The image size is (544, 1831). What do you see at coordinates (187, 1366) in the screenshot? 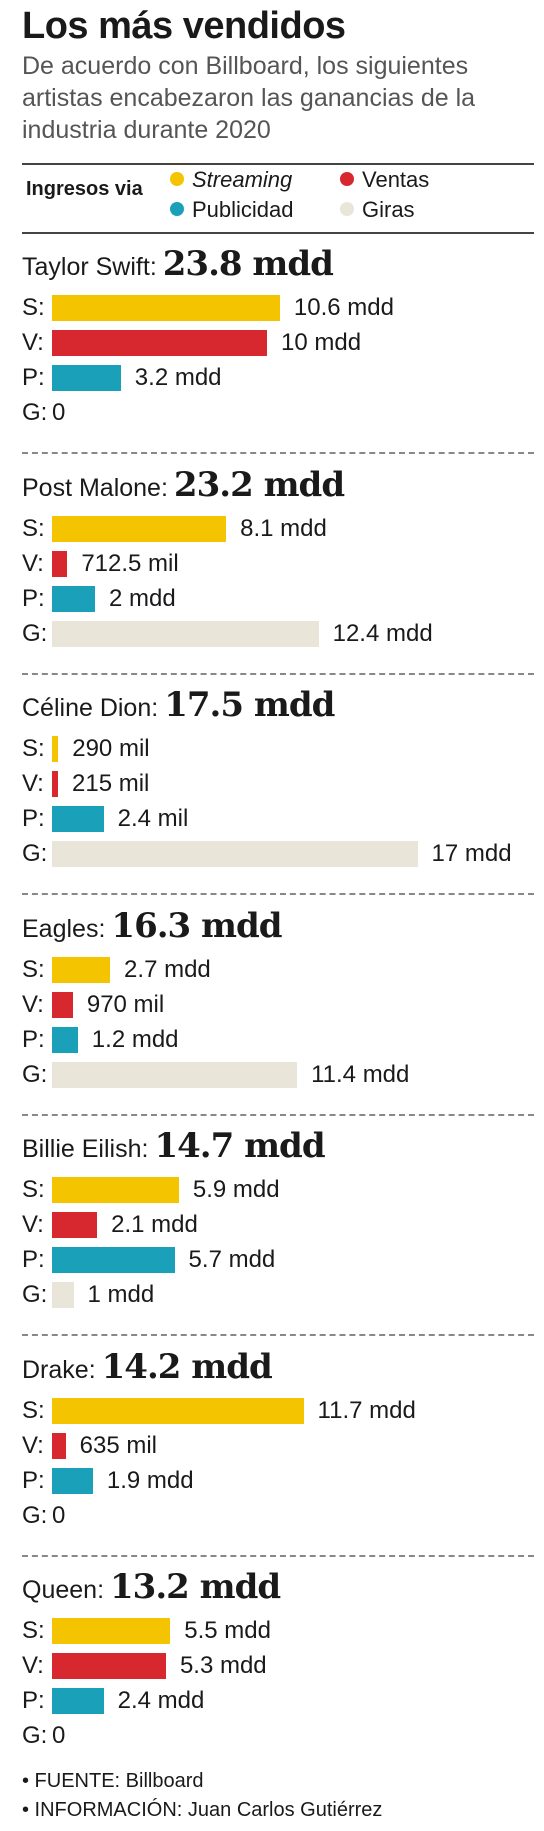
I see `artist-total: 14.2 mdd` at bounding box center [187, 1366].